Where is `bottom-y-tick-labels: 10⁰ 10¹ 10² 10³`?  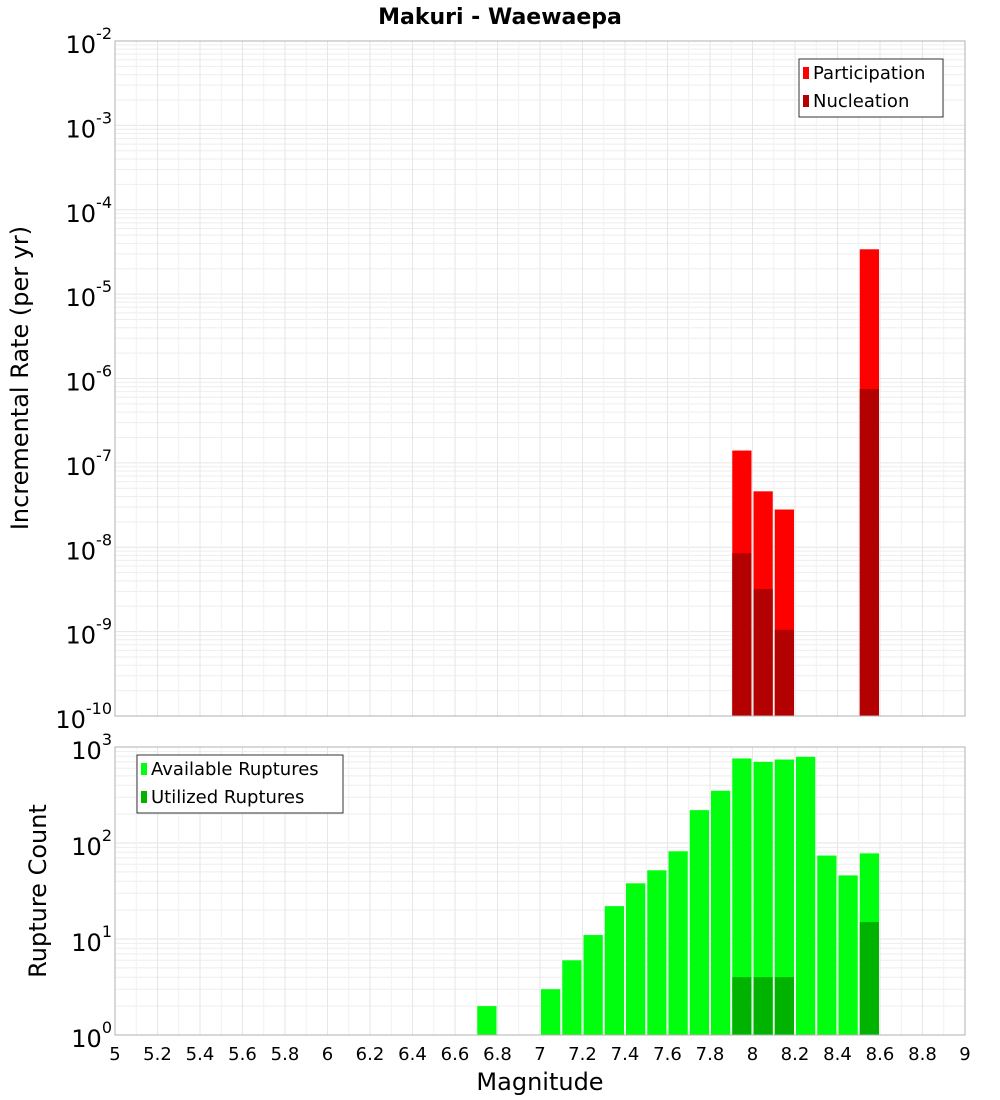
bottom-y-tick-labels: 10⁰ 10¹ 10² 10³ is located at coordinates (91, 891).